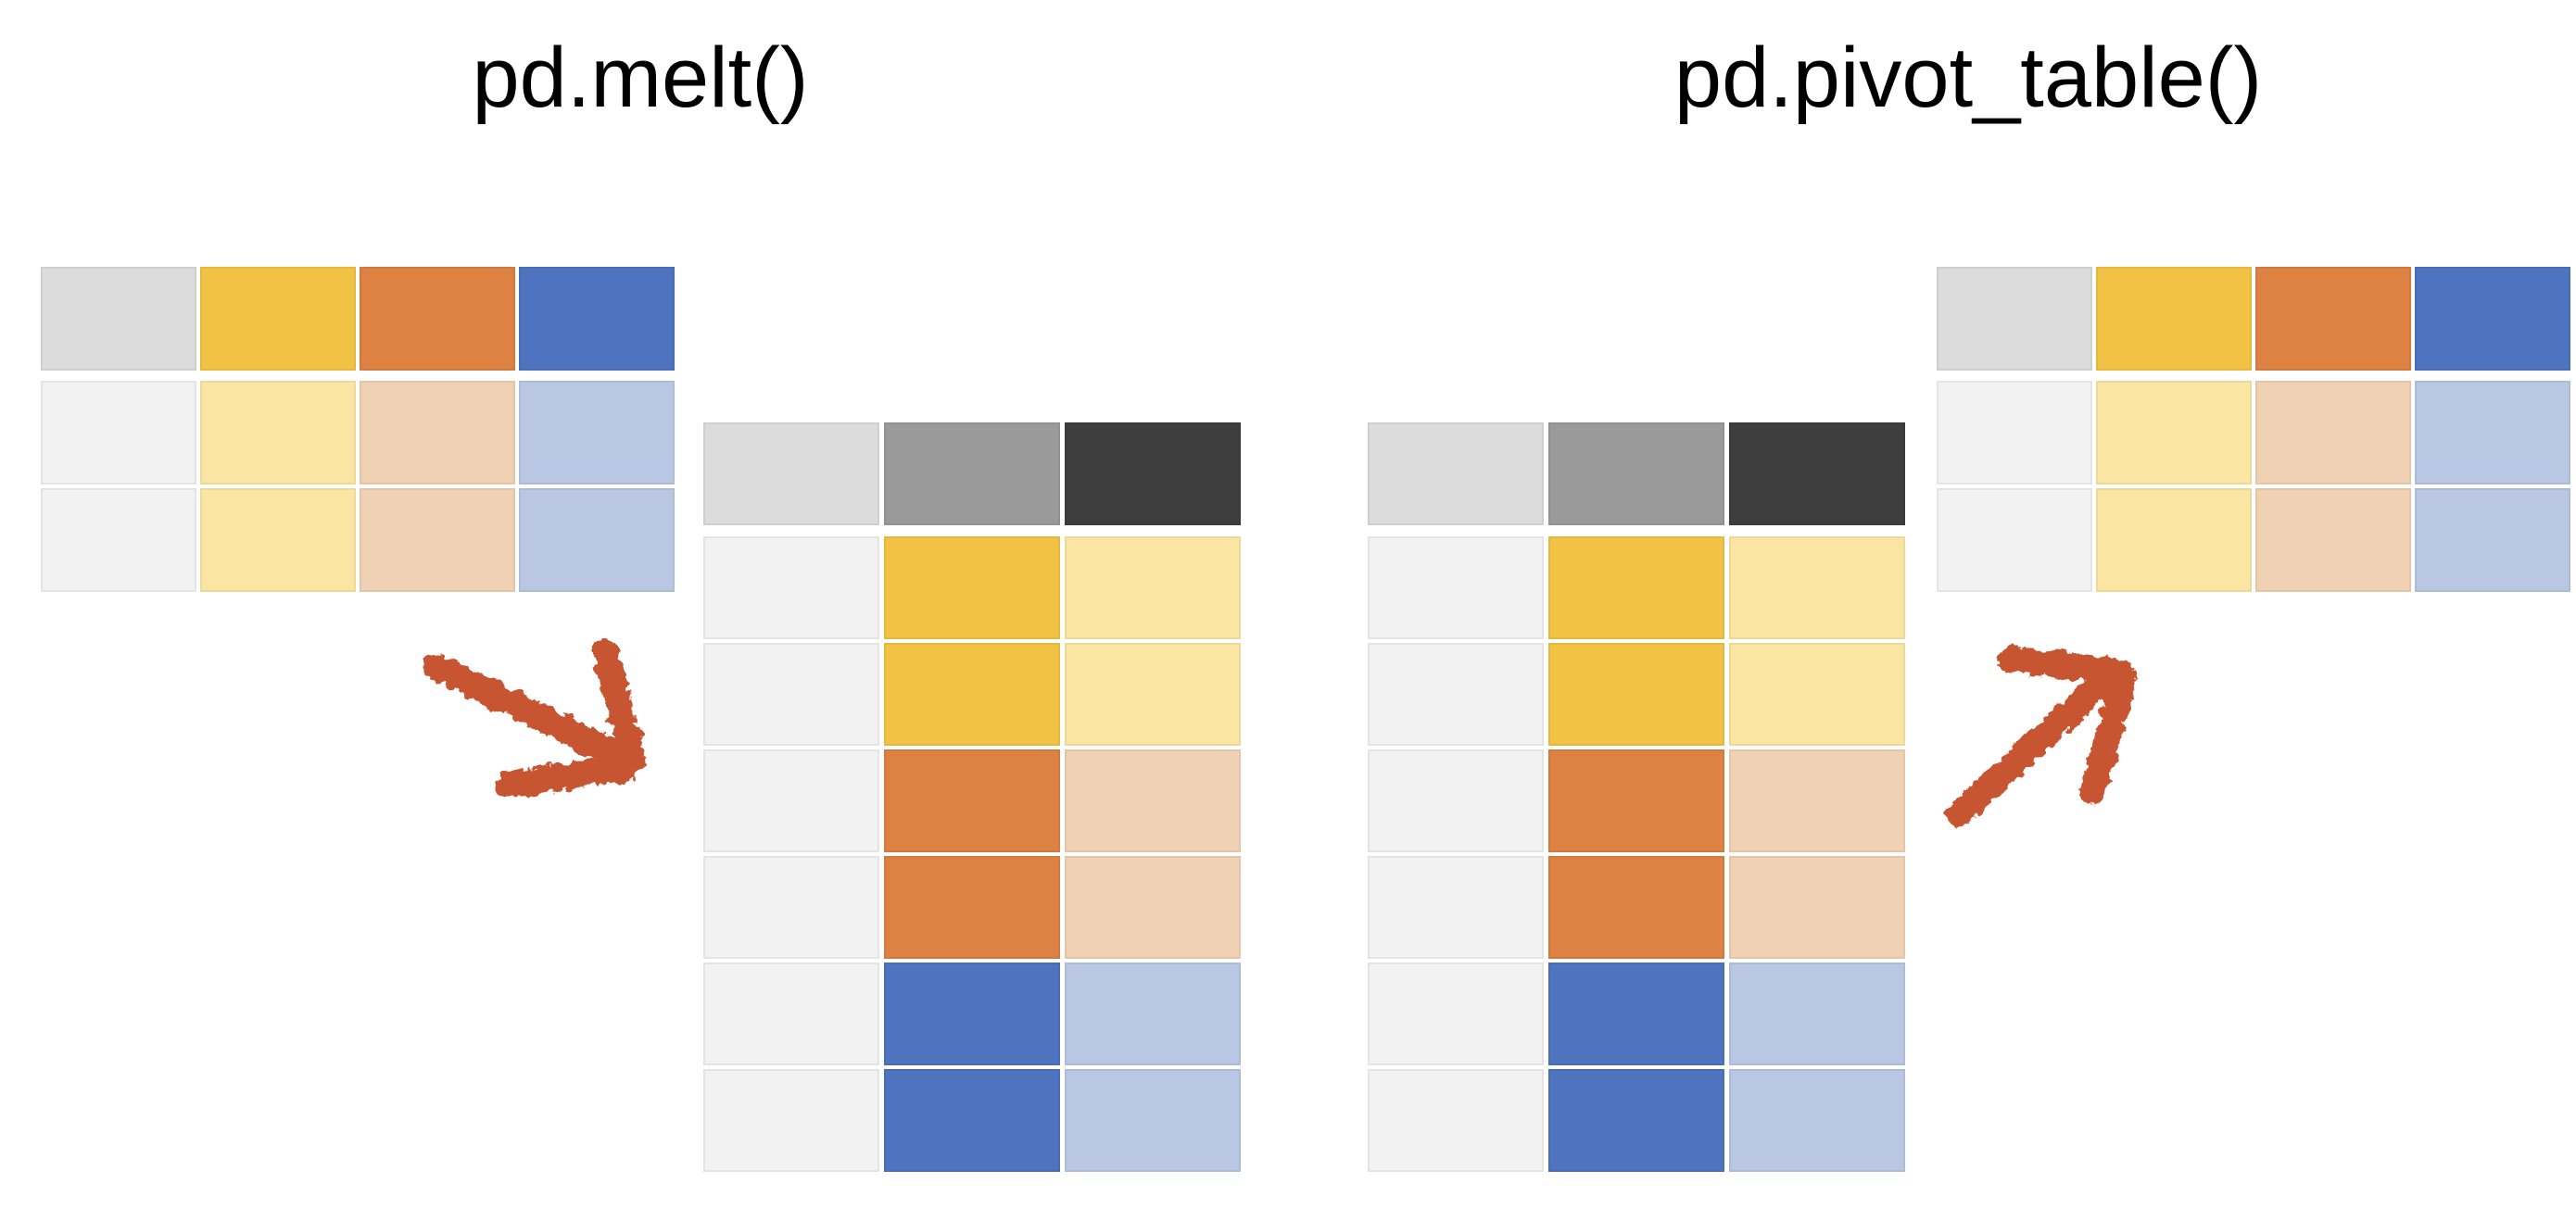 Image resolution: width=2576 pixels, height=1208 pixels. What do you see at coordinates (535, 718) in the screenshot?
I see `melt-arrow-down-right-icon` at bounding box center [535, 718].